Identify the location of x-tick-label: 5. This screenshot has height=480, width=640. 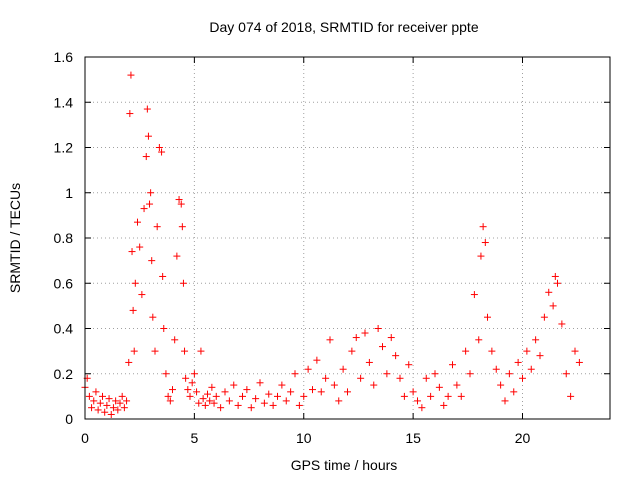
(194, 438).